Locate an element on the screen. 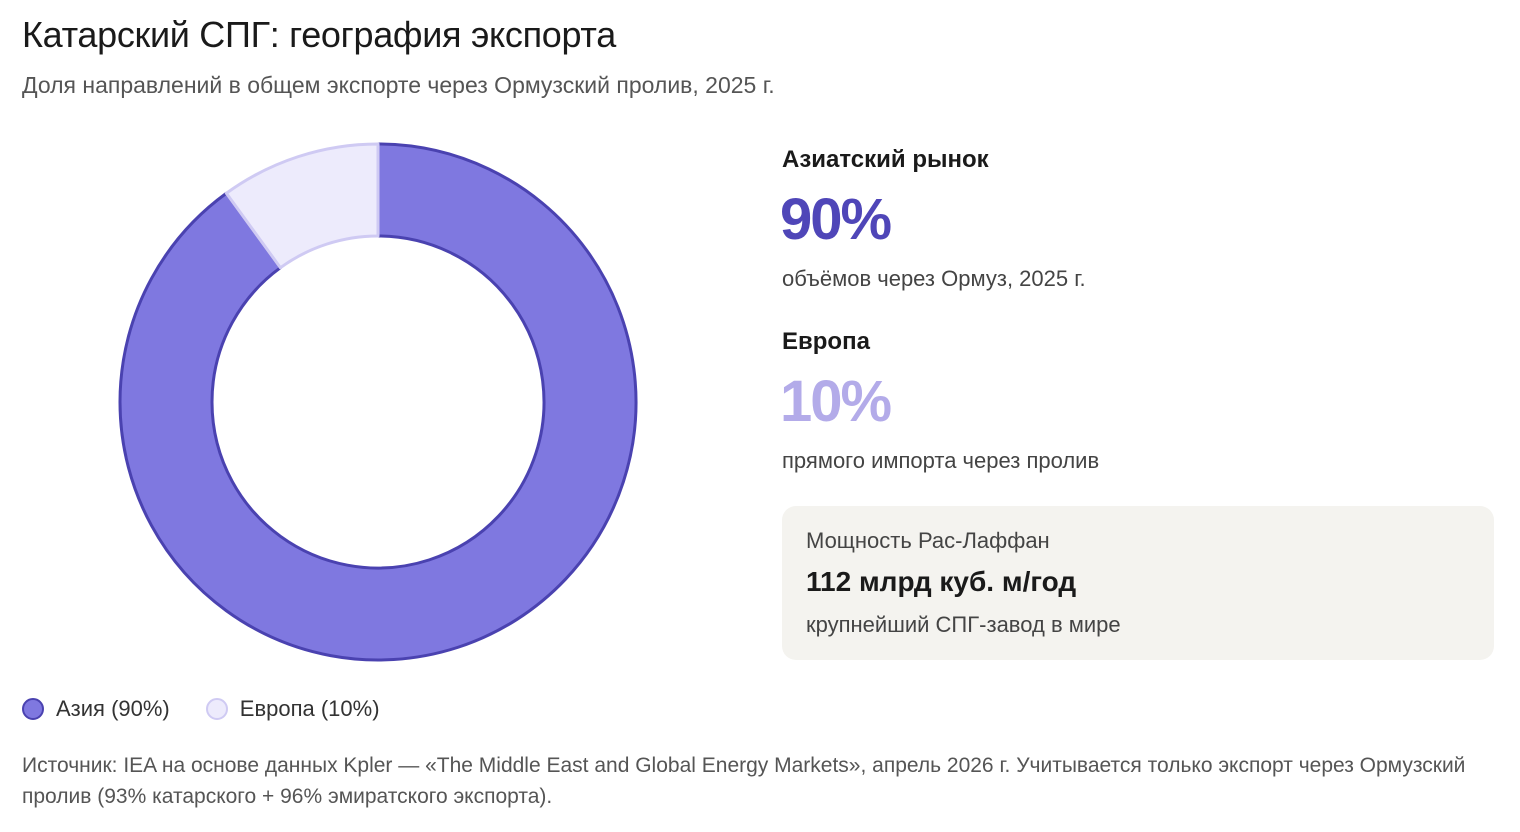 Image resolution: width=1520 pixels, height=832 pixels. legend-label-europe: Европа (10%) is located at coordinates (309, 708).